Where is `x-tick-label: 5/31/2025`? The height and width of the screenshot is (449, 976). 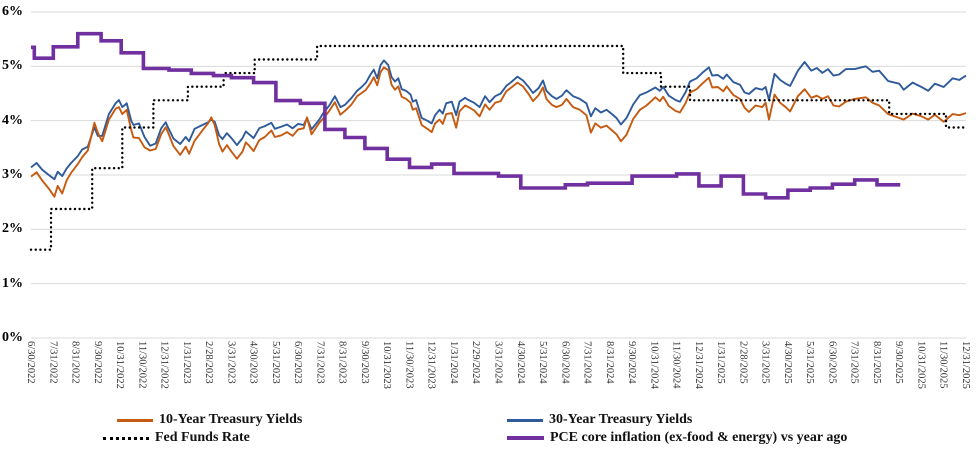 x-tick-label: 5/31/2025 is located at coordinates (810, 362).